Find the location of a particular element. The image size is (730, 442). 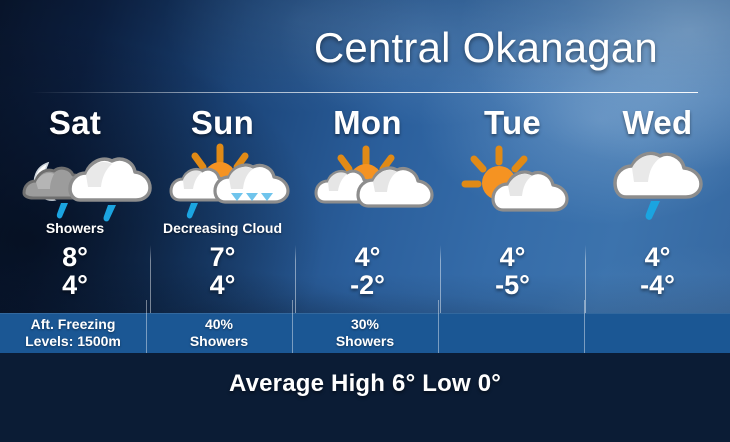

day-label: Mon is located at coordinates (367, 122).